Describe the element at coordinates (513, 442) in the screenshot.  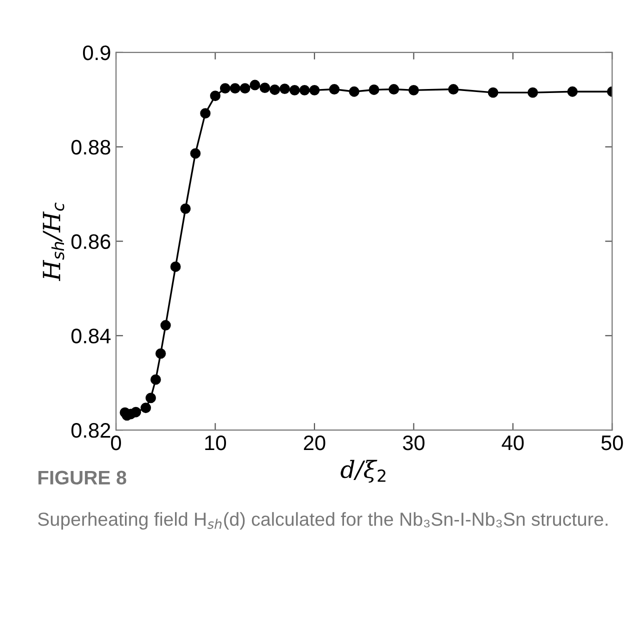
I see `x-tick-label: 40` at that location.